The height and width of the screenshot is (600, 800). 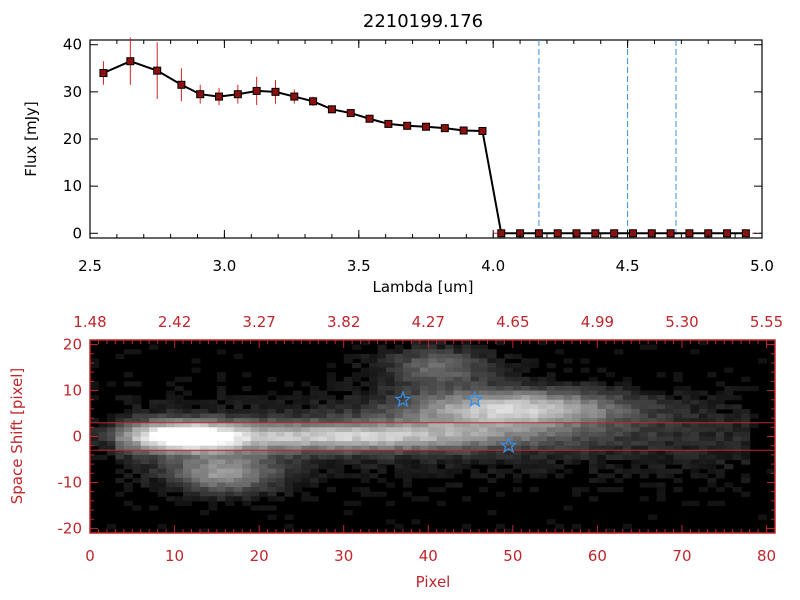 I want to click on wavelength-tick-label: 3.27, so click(x=258, y=322).